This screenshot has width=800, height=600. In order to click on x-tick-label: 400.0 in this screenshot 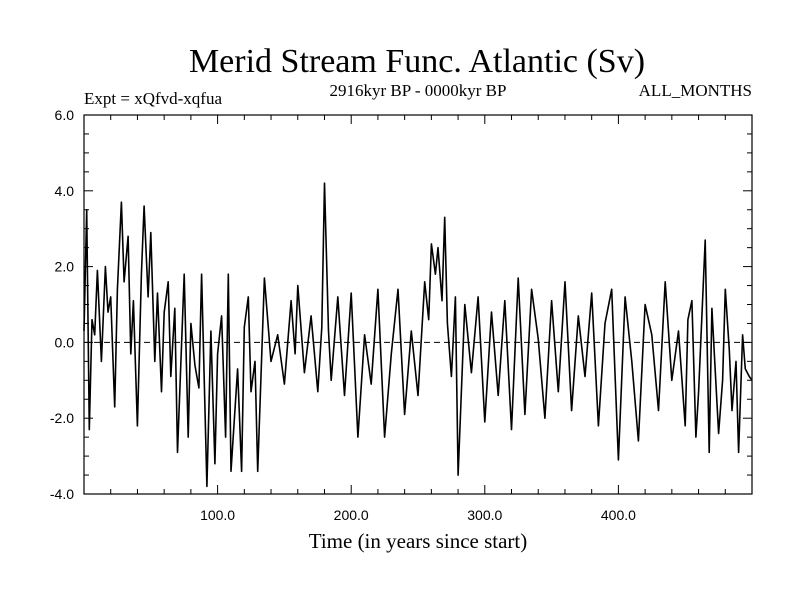, I will do `click(618, 515)`.